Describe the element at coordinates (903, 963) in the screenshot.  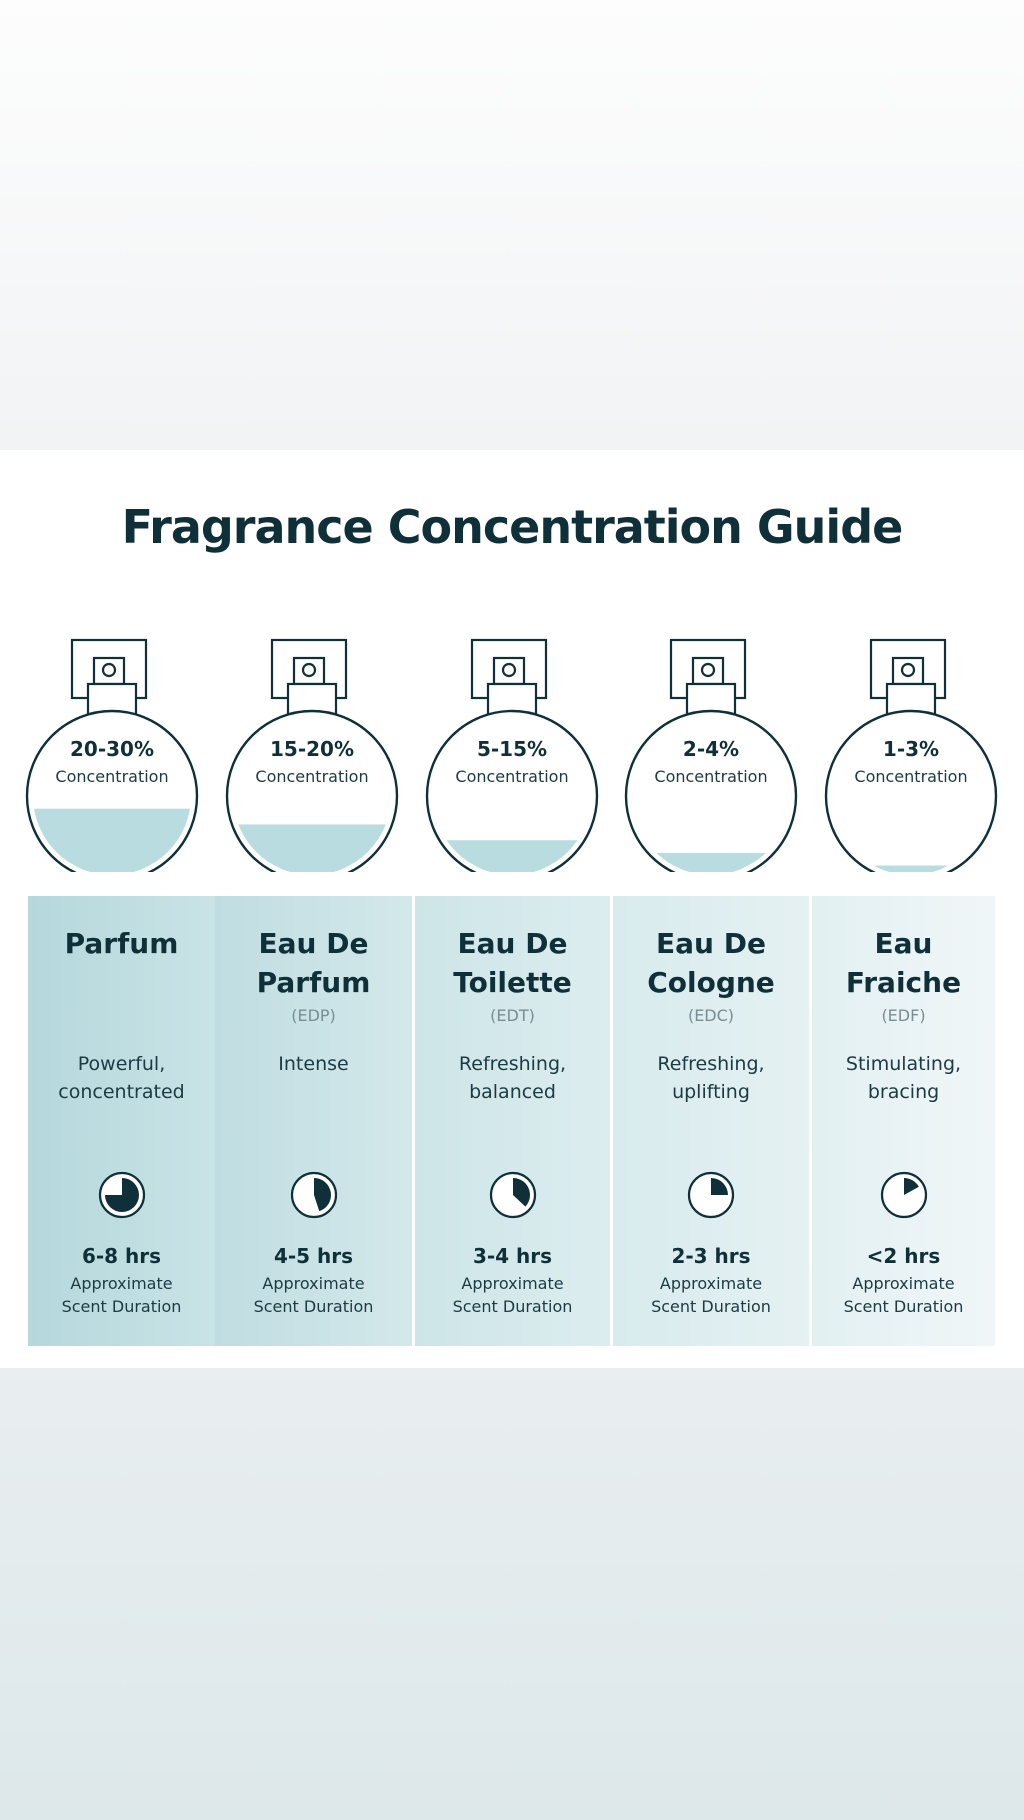
I see `fragrance-type-name: Eau Fraiche` at that location.